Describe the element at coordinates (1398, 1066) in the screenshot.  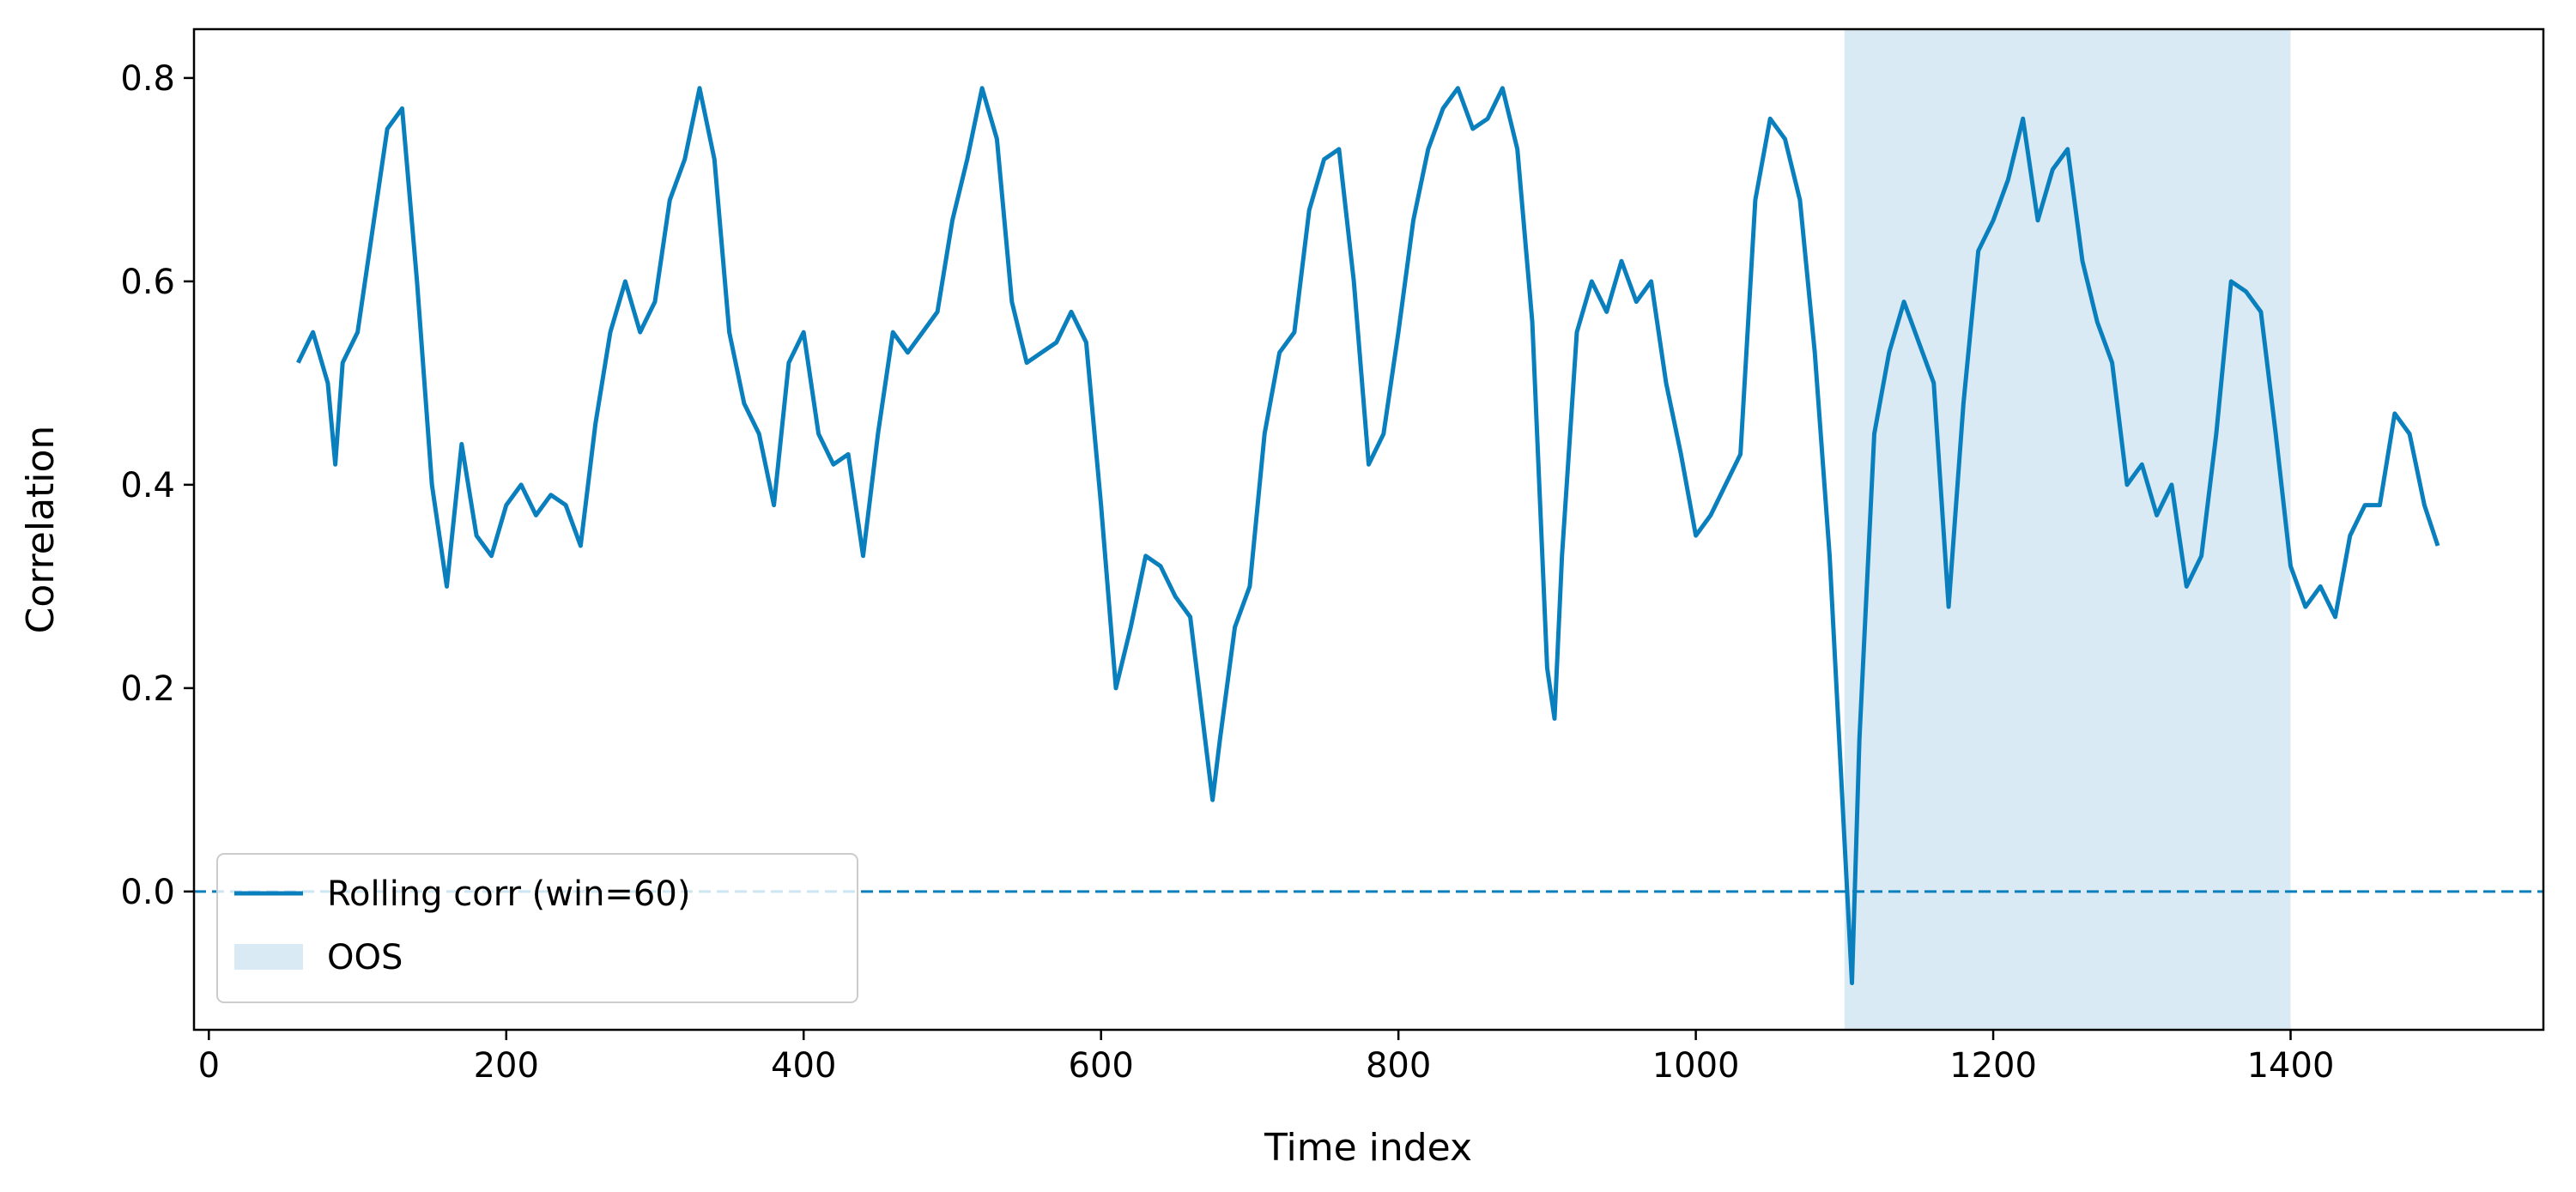
I see `x-tick-label: 800` at that location.